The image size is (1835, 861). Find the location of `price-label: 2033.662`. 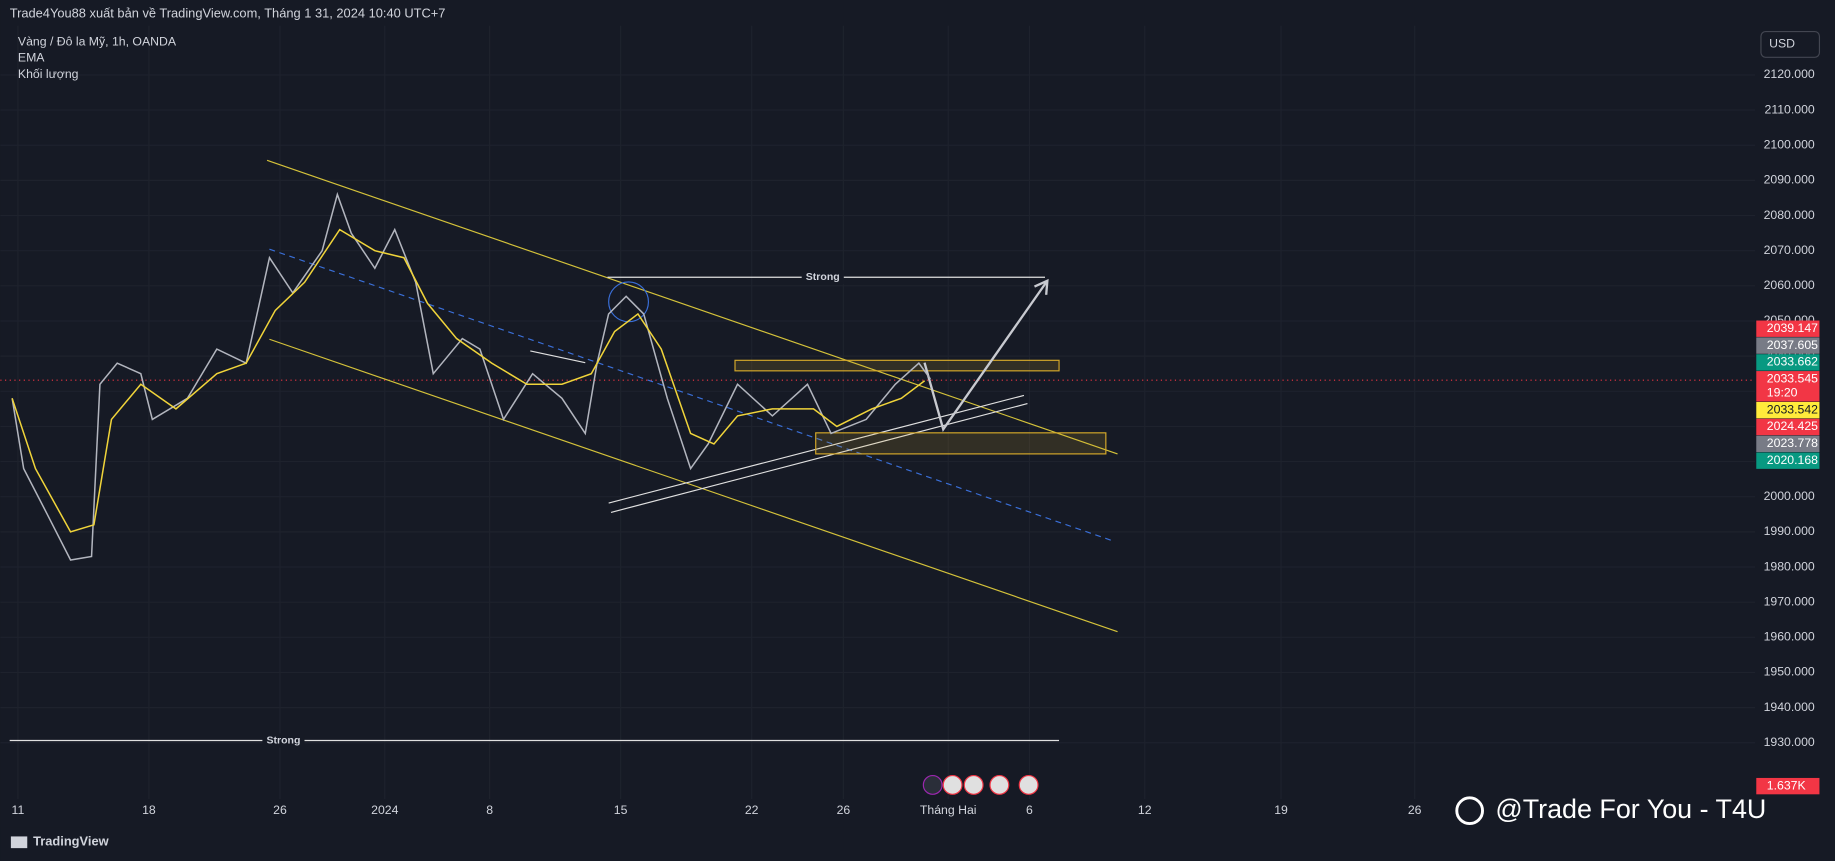

price-label: 2033.662 is located at coordinates (1792, 362).